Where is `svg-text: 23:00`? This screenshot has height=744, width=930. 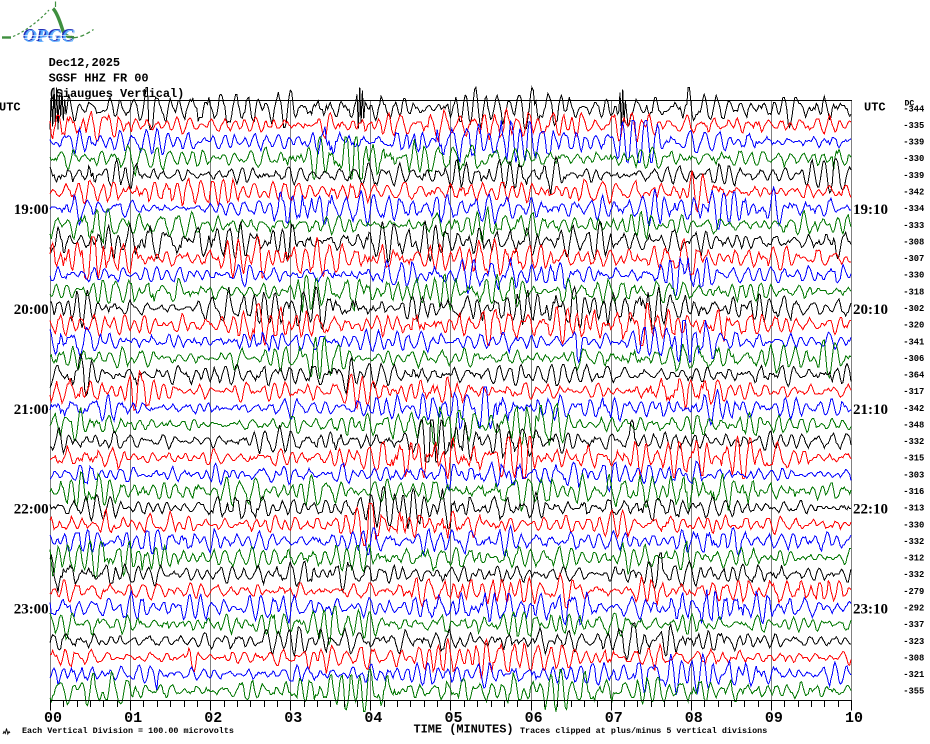 svg-text: 23:00 is located at coordinates (31, 610).